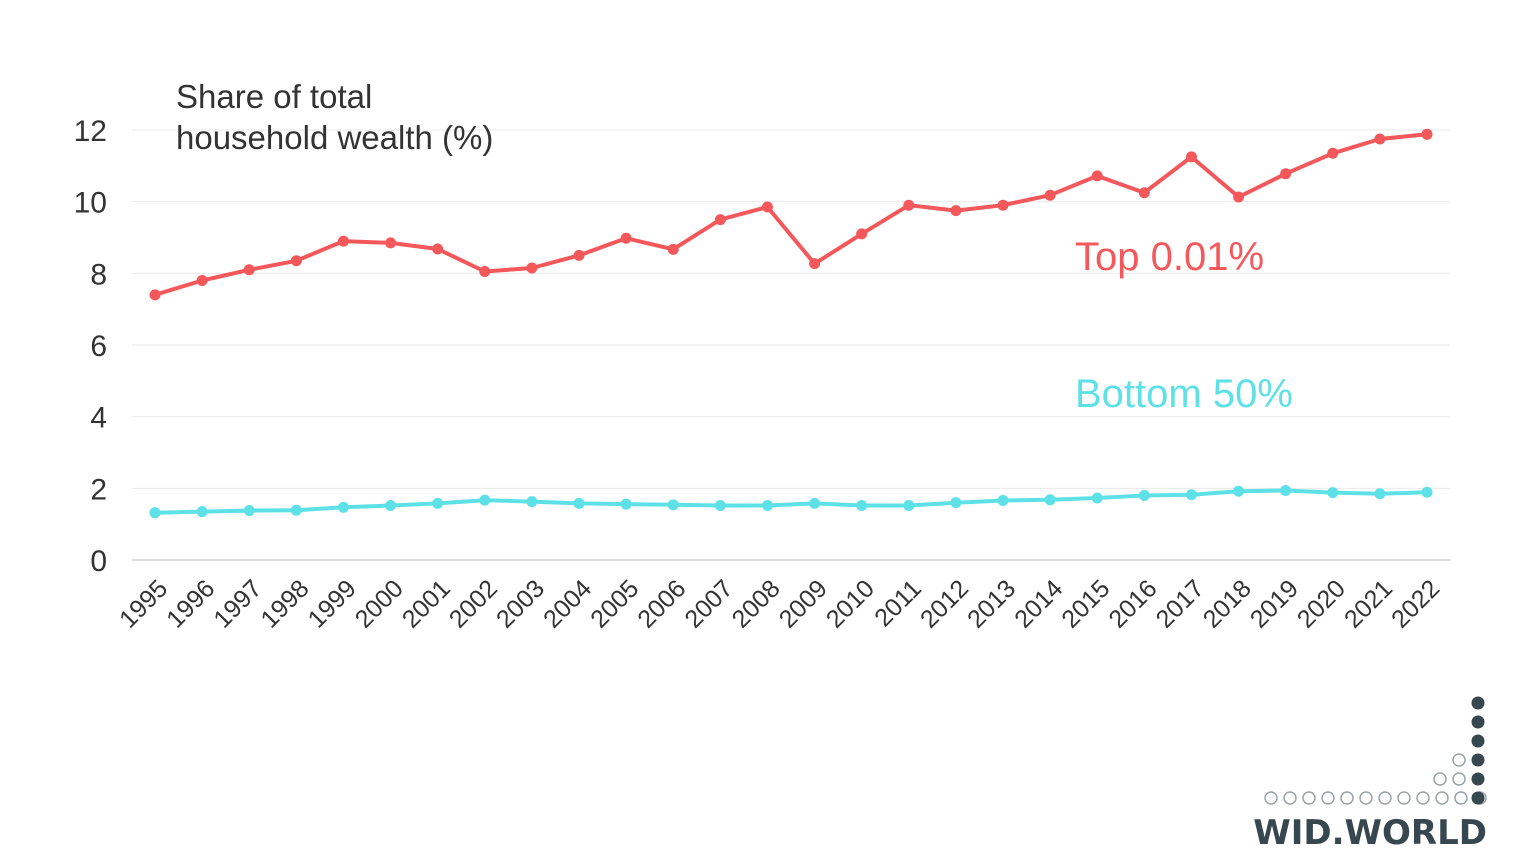 This screenshot has height=864, width=1536. Describe the element at coordinates (803, 603) in the screenshot. I see `x-tick-label: 2009` at that location.